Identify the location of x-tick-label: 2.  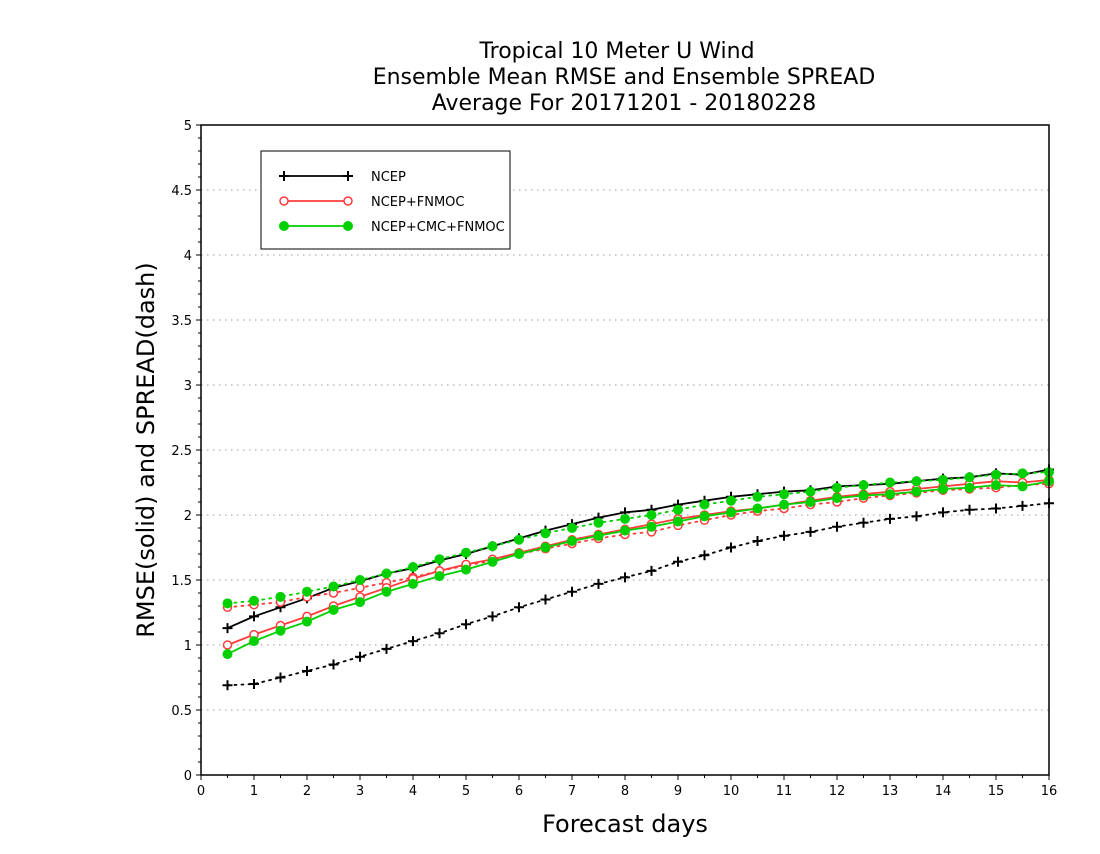
(307, 791).